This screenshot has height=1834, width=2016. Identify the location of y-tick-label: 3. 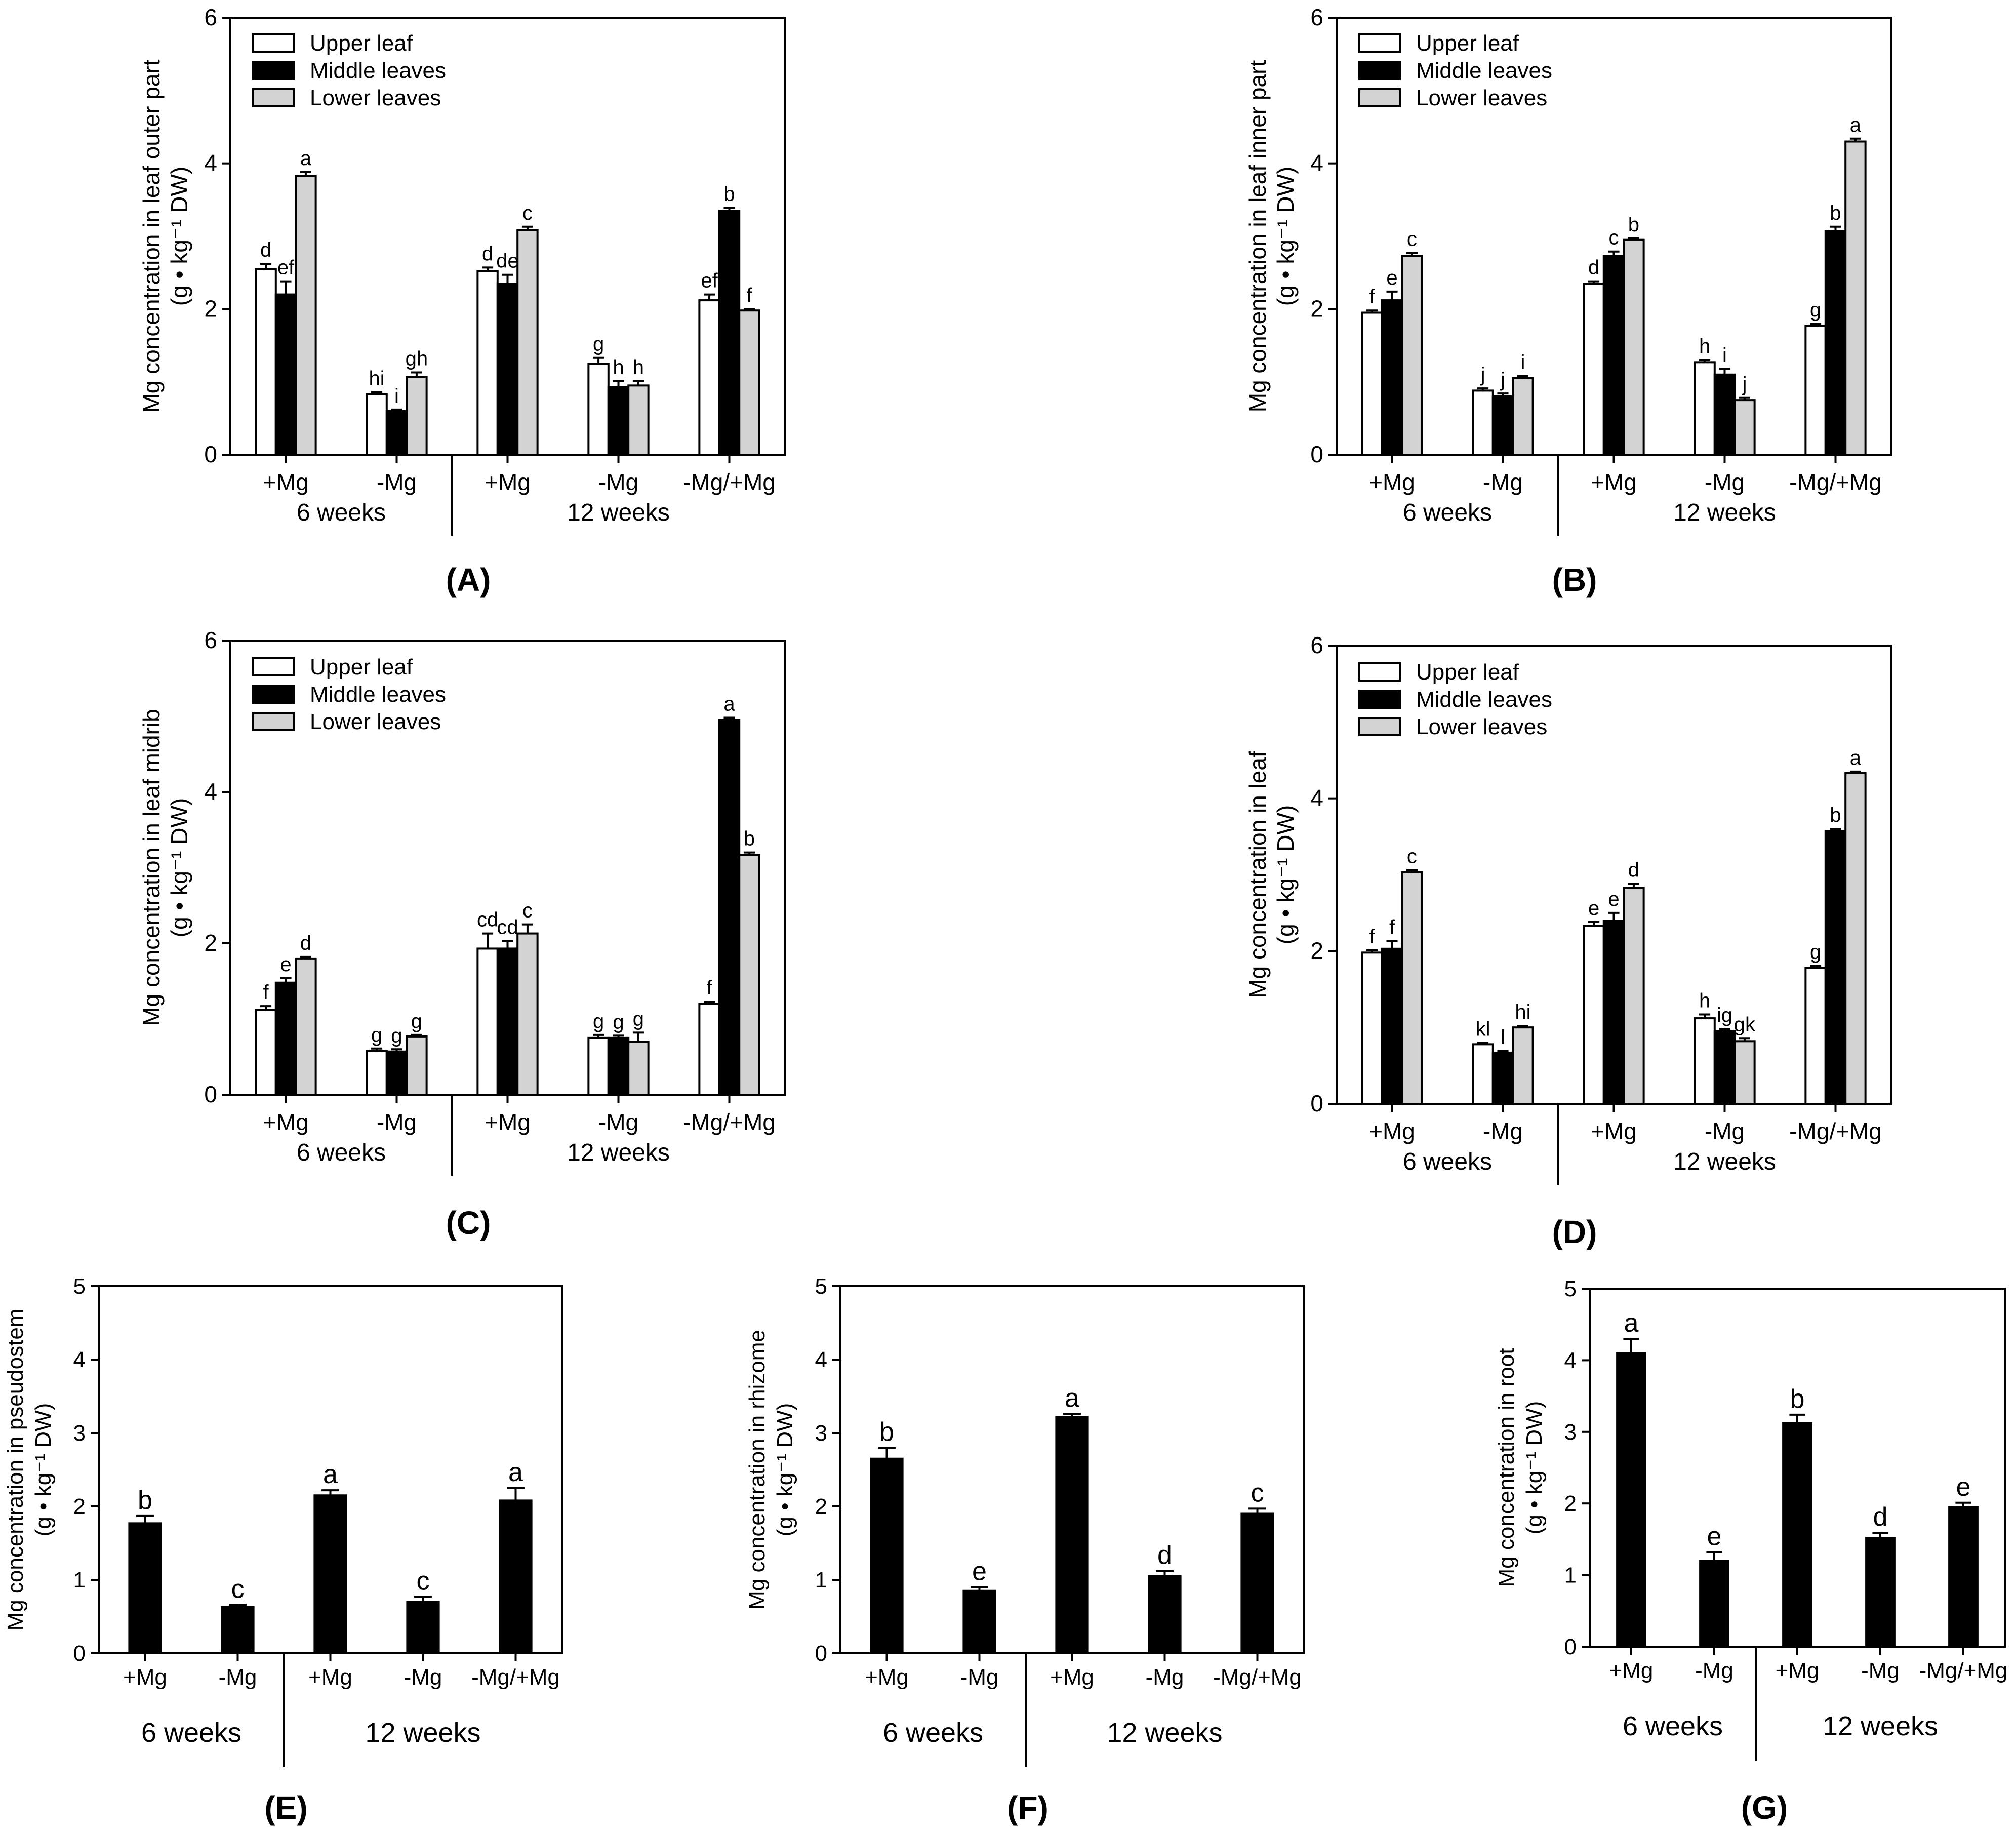
(821, 1433).